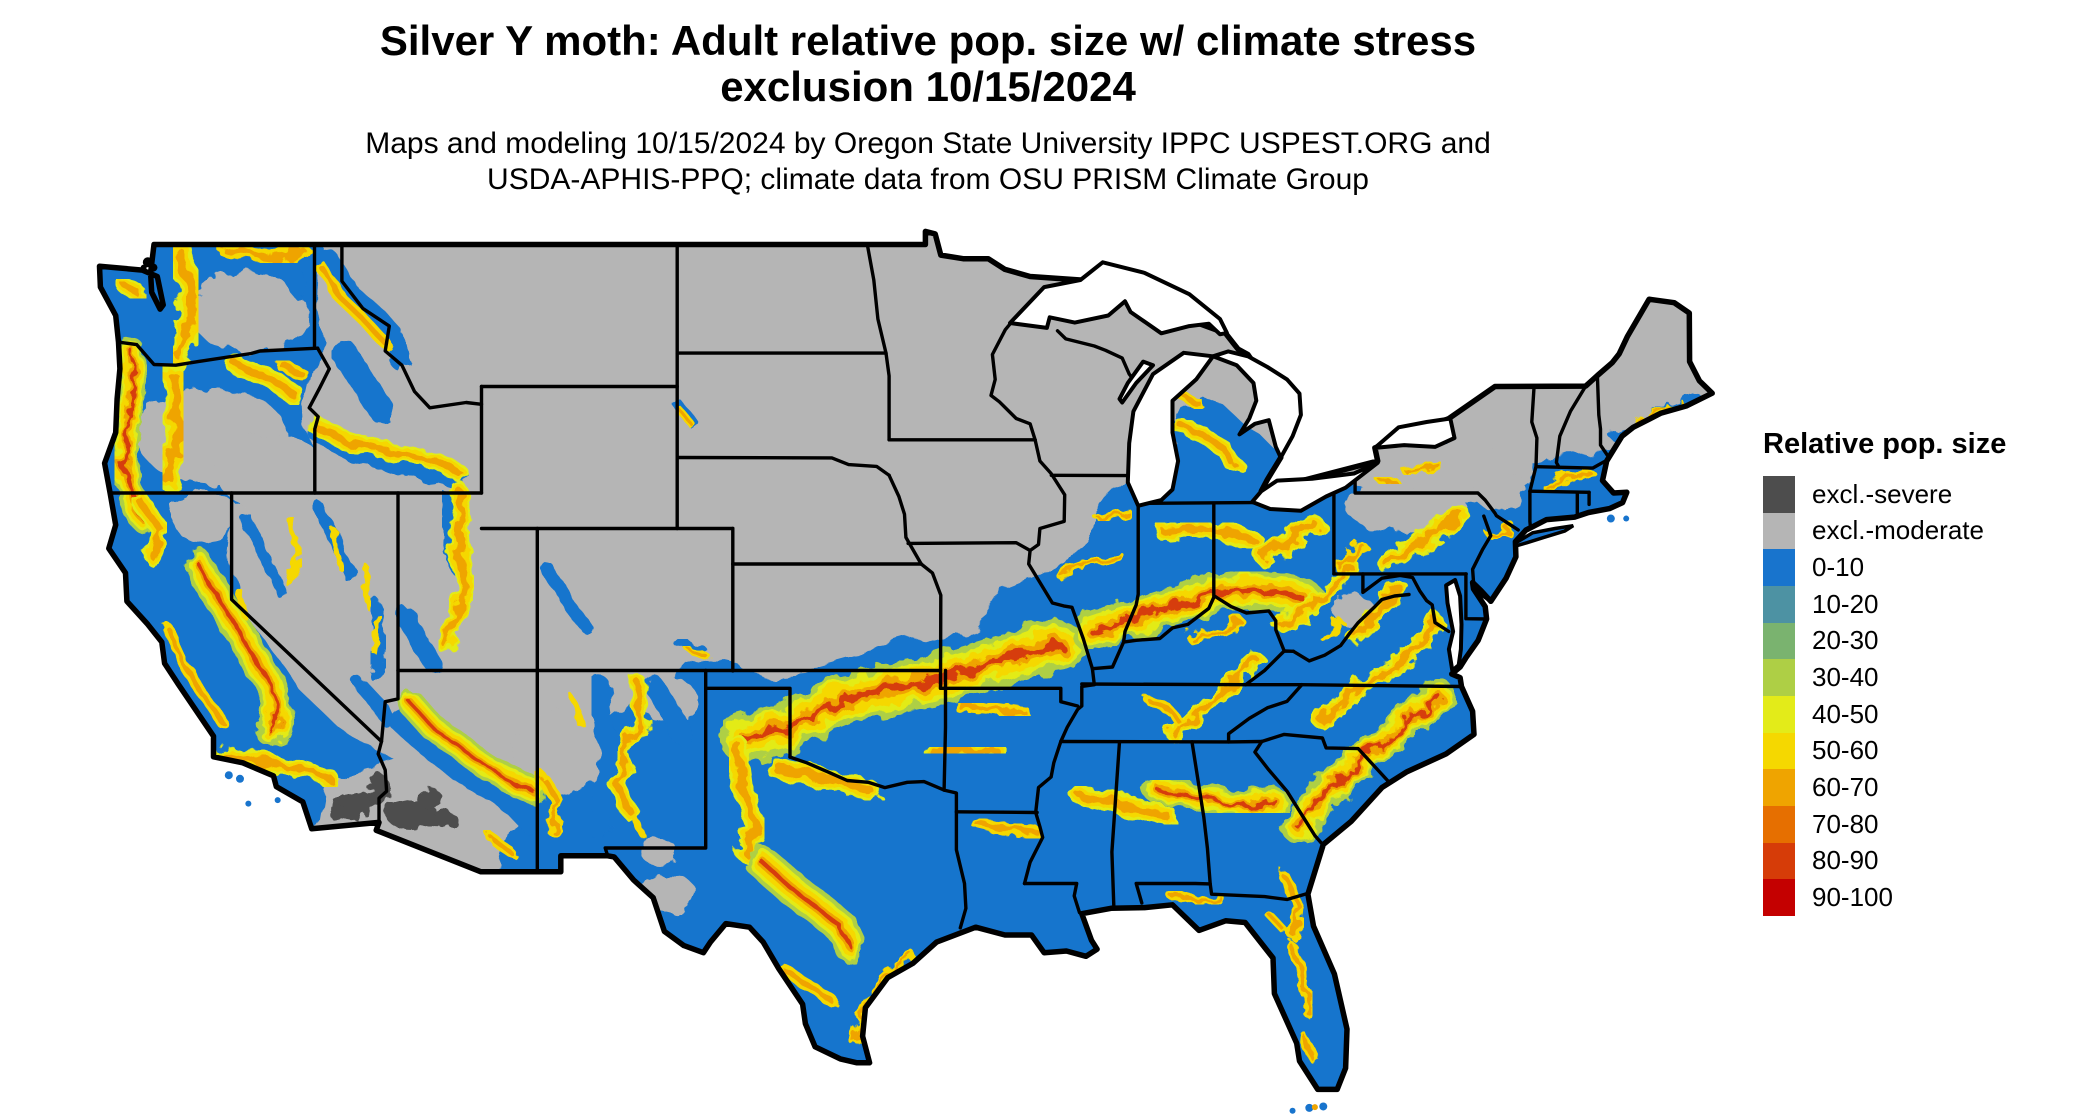 Image resolution: width=2100 pixels, height=1116 pixels. What do you see at coordinates (1845, 860) in the screenshot?
I see `legend-label: 80-90` at bounding box center [1845, 860].